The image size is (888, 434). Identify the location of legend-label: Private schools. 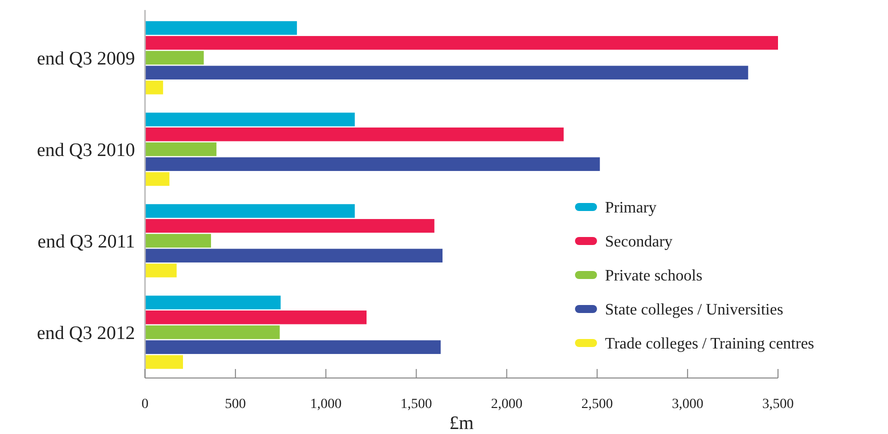
(653, 276).